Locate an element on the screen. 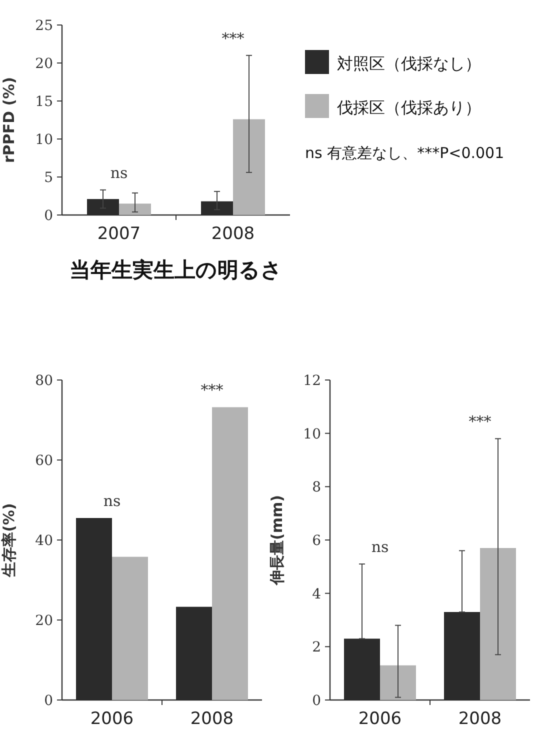 Image resolution: width=539 pixels, height=747 pixels. text: ns 有意差なし、***P<0.001 is located at coordinates (404, 153).